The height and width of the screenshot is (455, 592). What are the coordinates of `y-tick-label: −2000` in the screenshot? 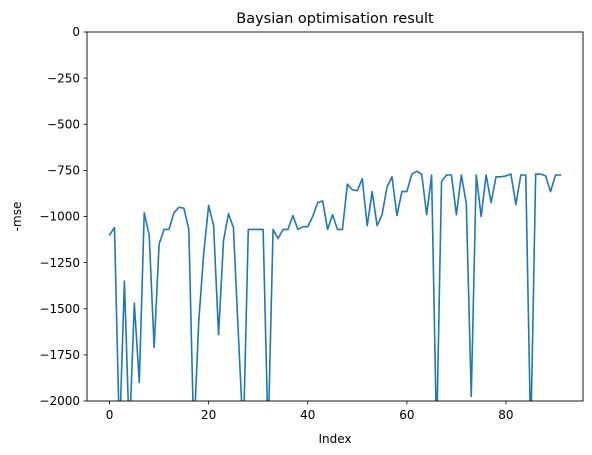 It's located at (59, 401).